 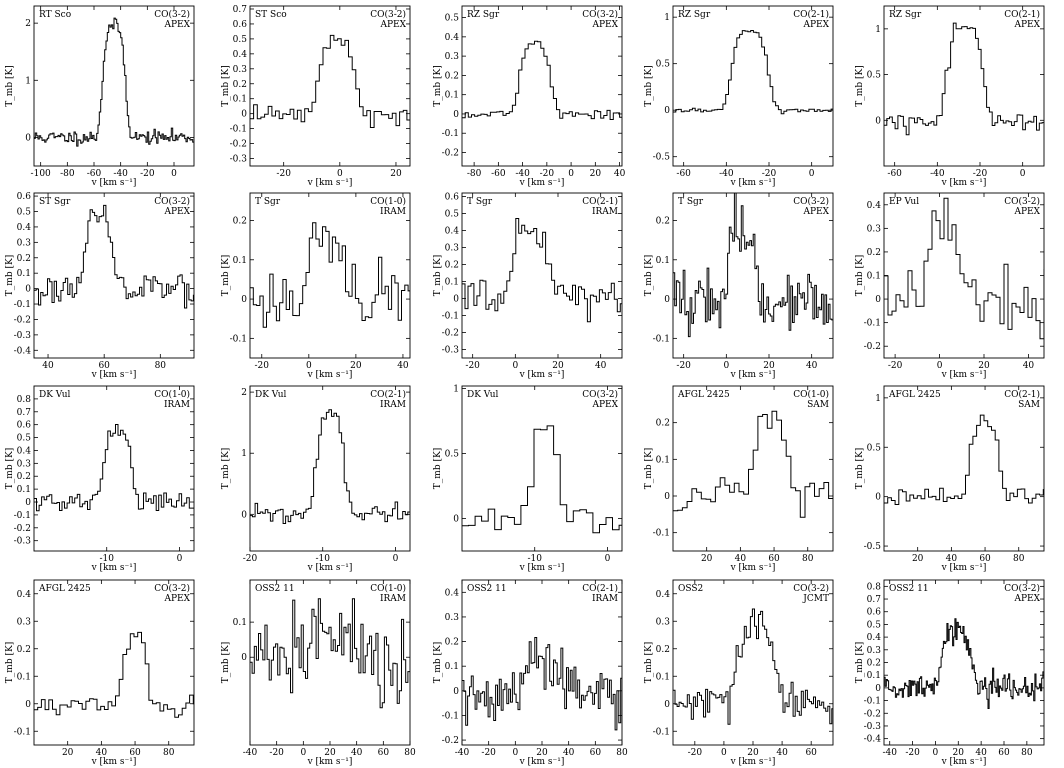 What do you see at coordinates (894, 174) in the screenshot?
I see `x-tick-label: -60` at bounding box center [894, 174].